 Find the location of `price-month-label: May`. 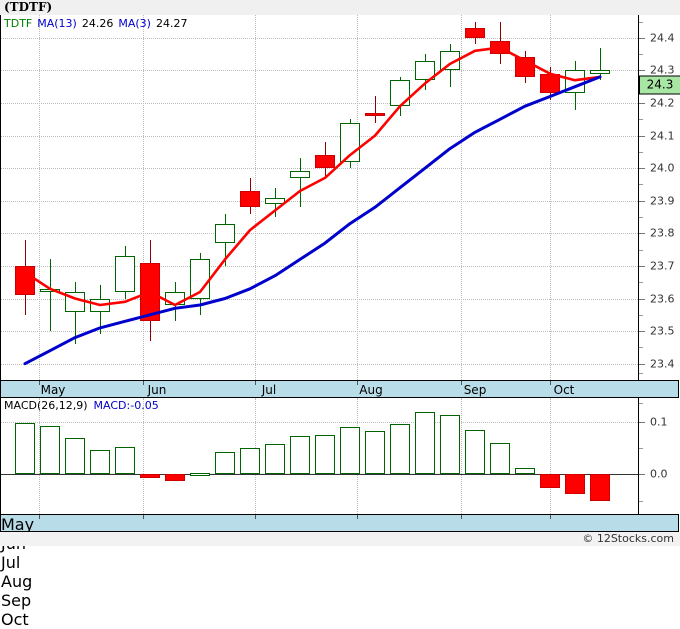

price-month-label: May is located at coordinates (53, 390).